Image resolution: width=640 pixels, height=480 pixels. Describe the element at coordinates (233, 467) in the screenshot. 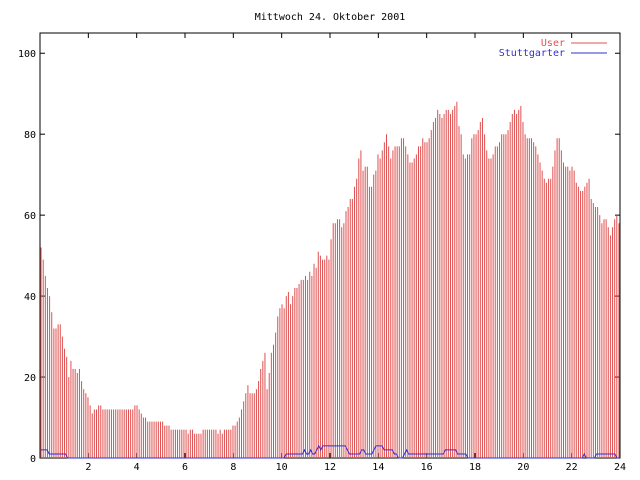

I see `x-tick-label: 8` at that location.